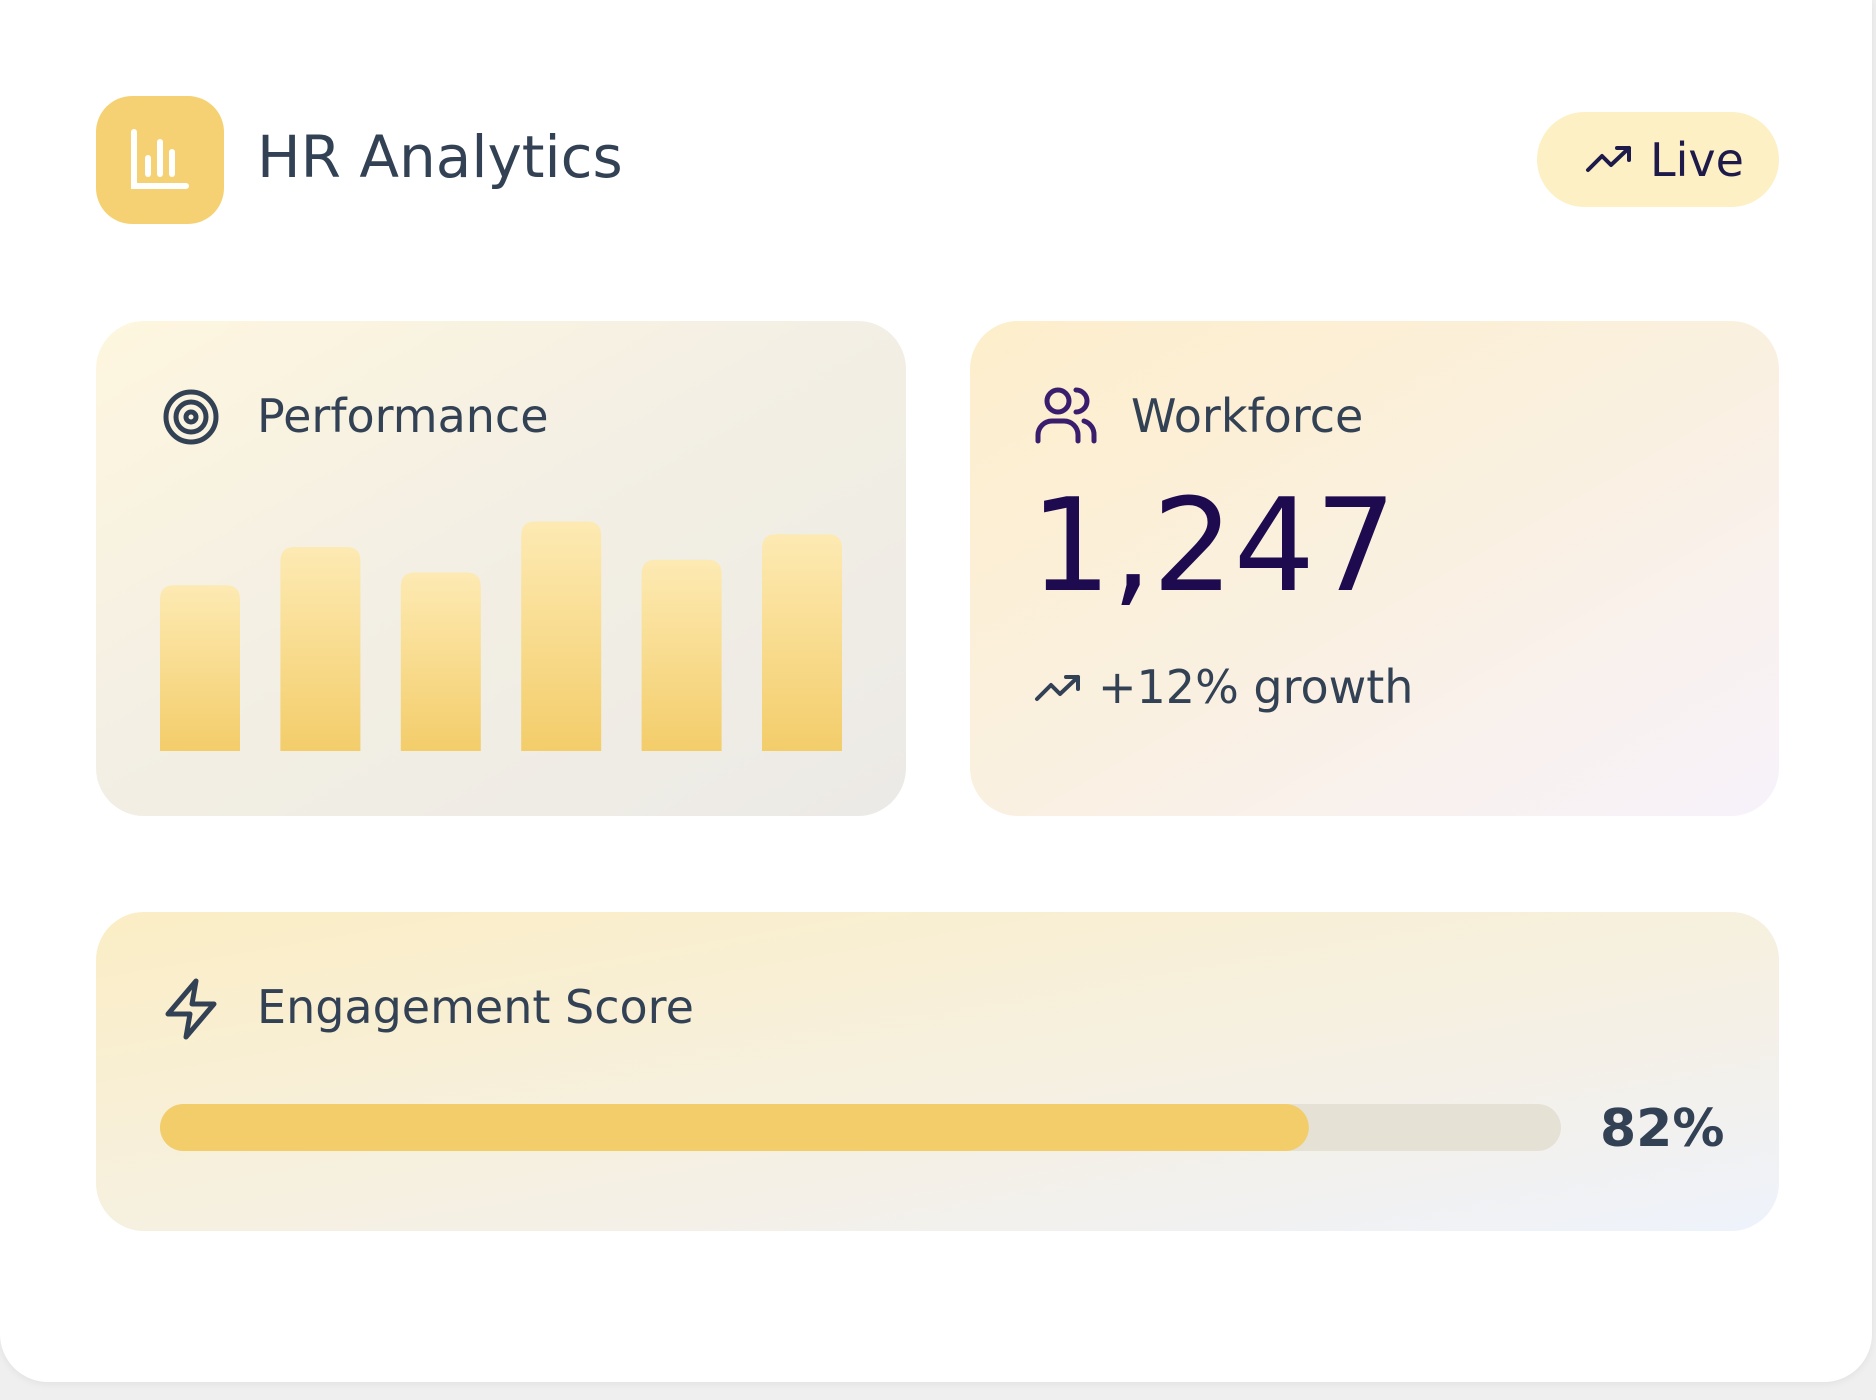  What do you see at coordinates (1256, 687) in the screenshot?
I see `growth-label: +12% growth` at bounding box center [1256, 687].